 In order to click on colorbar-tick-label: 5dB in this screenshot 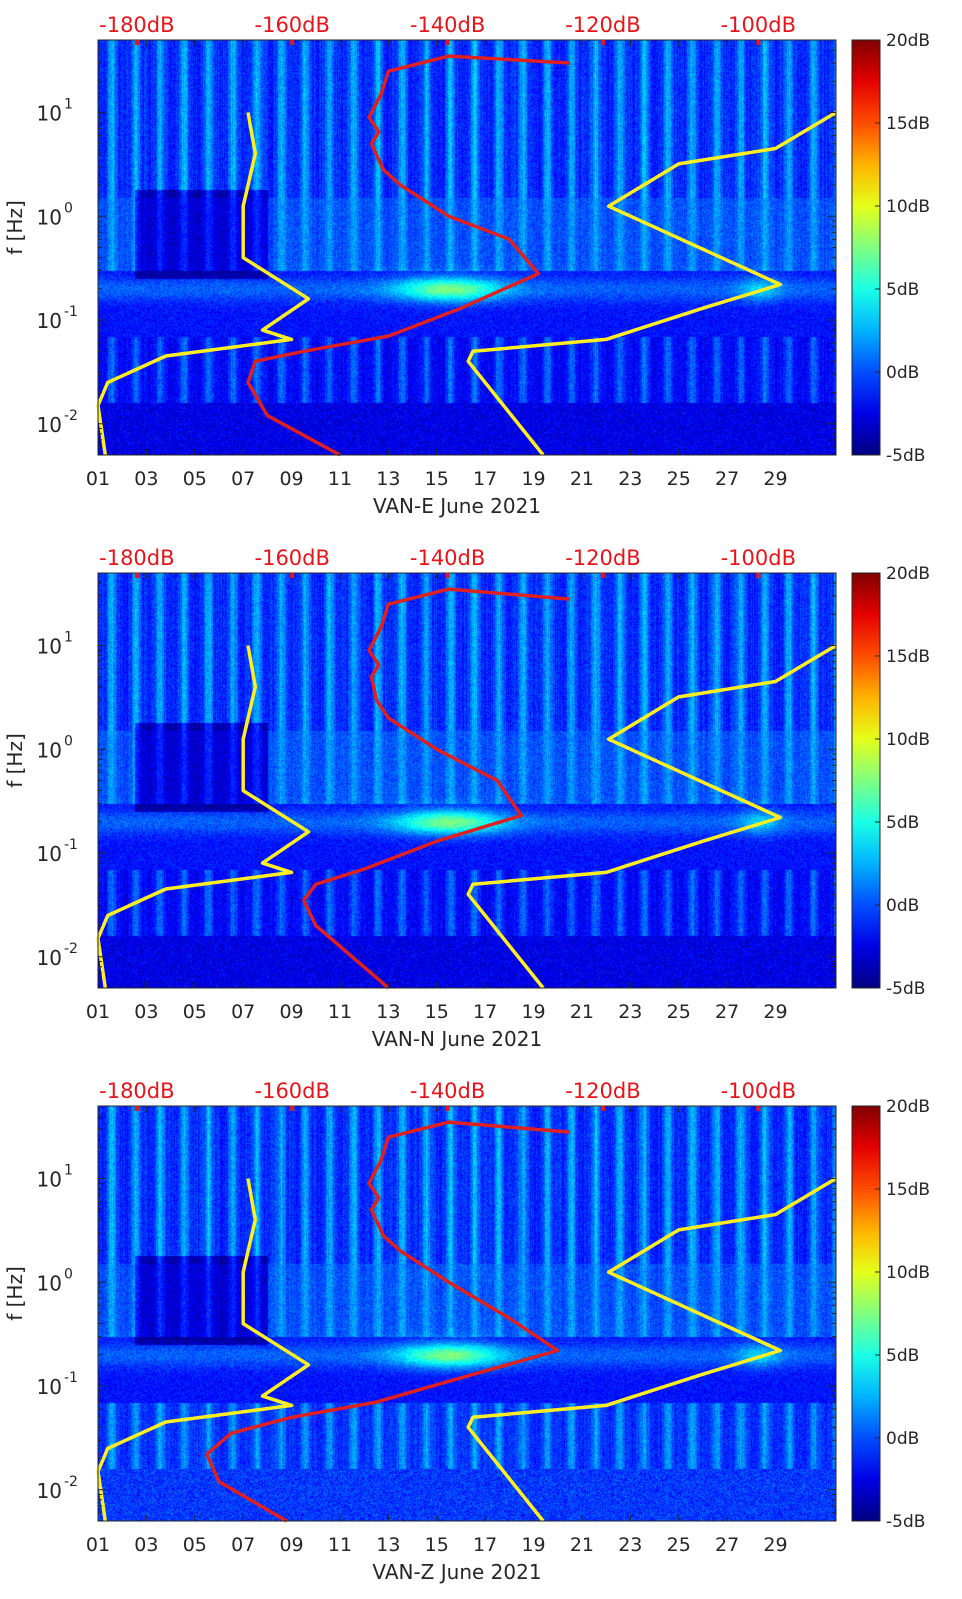, I will do `click(902, 290)`.